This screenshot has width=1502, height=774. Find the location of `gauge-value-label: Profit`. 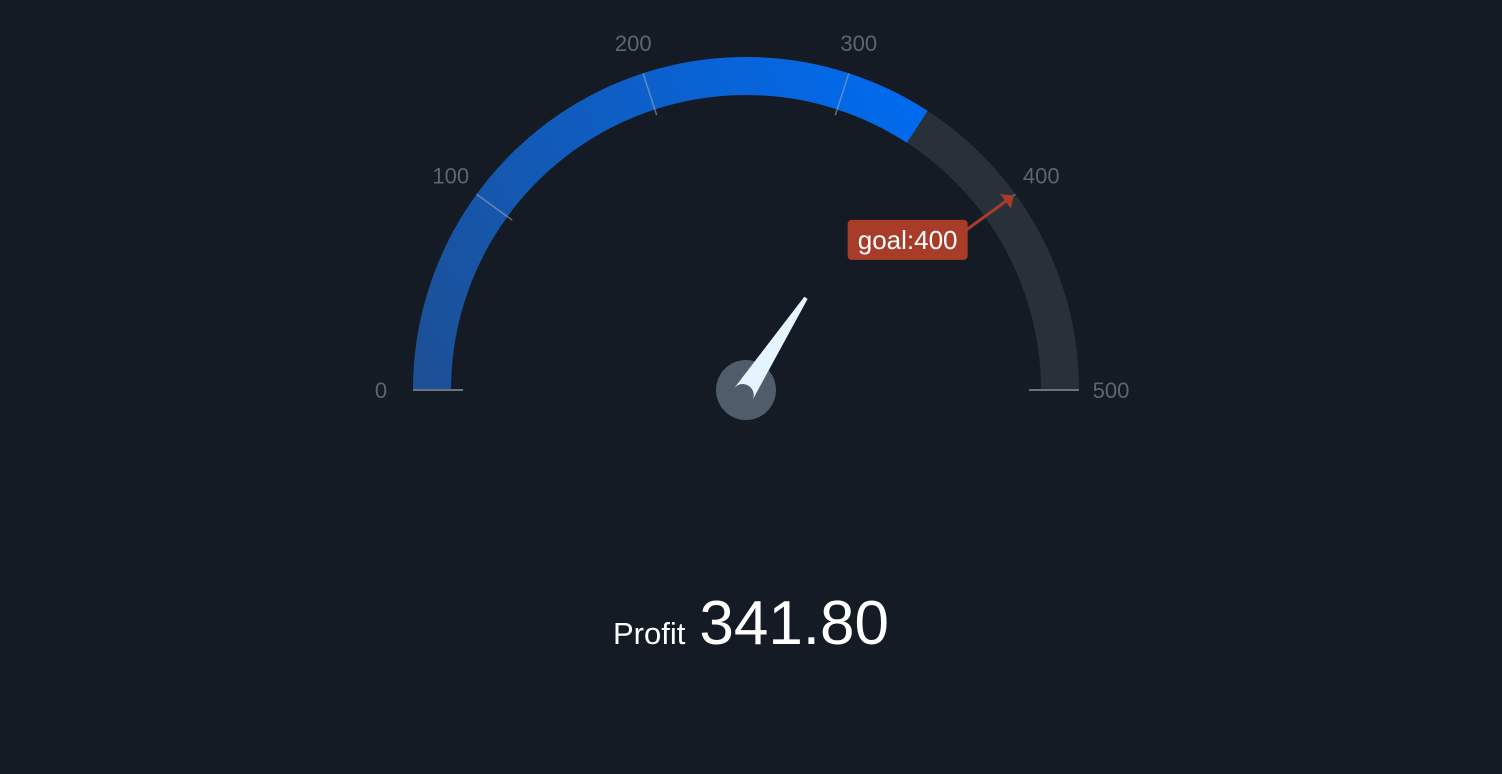

gauge-value-label: Profit is located at coordinates (649, 633).